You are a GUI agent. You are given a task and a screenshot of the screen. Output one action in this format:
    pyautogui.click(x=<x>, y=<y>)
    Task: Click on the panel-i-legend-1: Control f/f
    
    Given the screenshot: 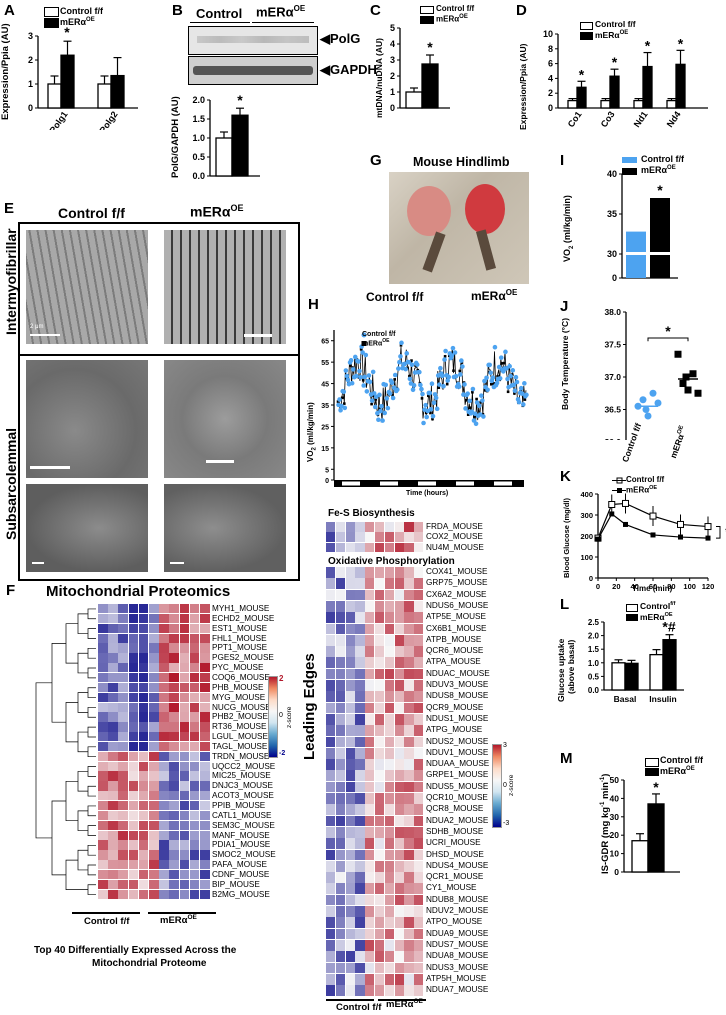 What is the action you would take?
    pyautogui.click(x=662, y=159)
    